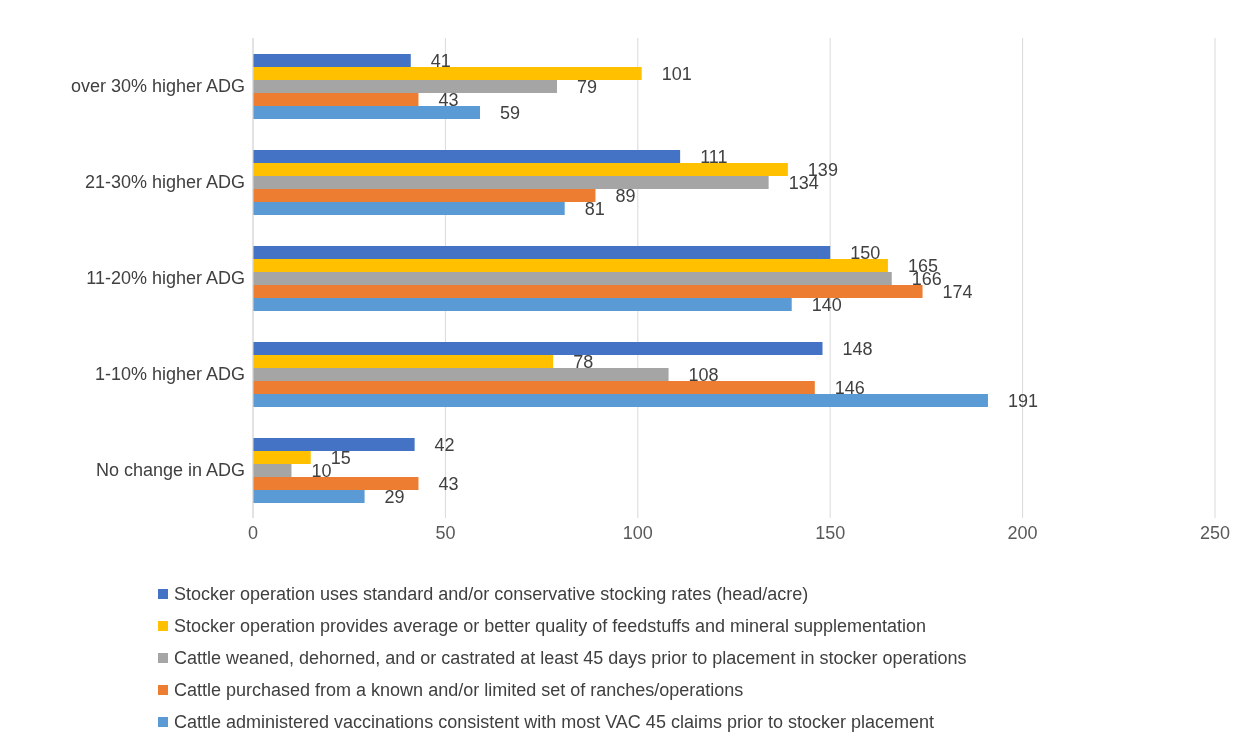 Image resolution: width=1253 pixels, height=755 pixels. Describe the element at coordinates (587, 86) in the screenshot. I see `data-label: 79` at that location.